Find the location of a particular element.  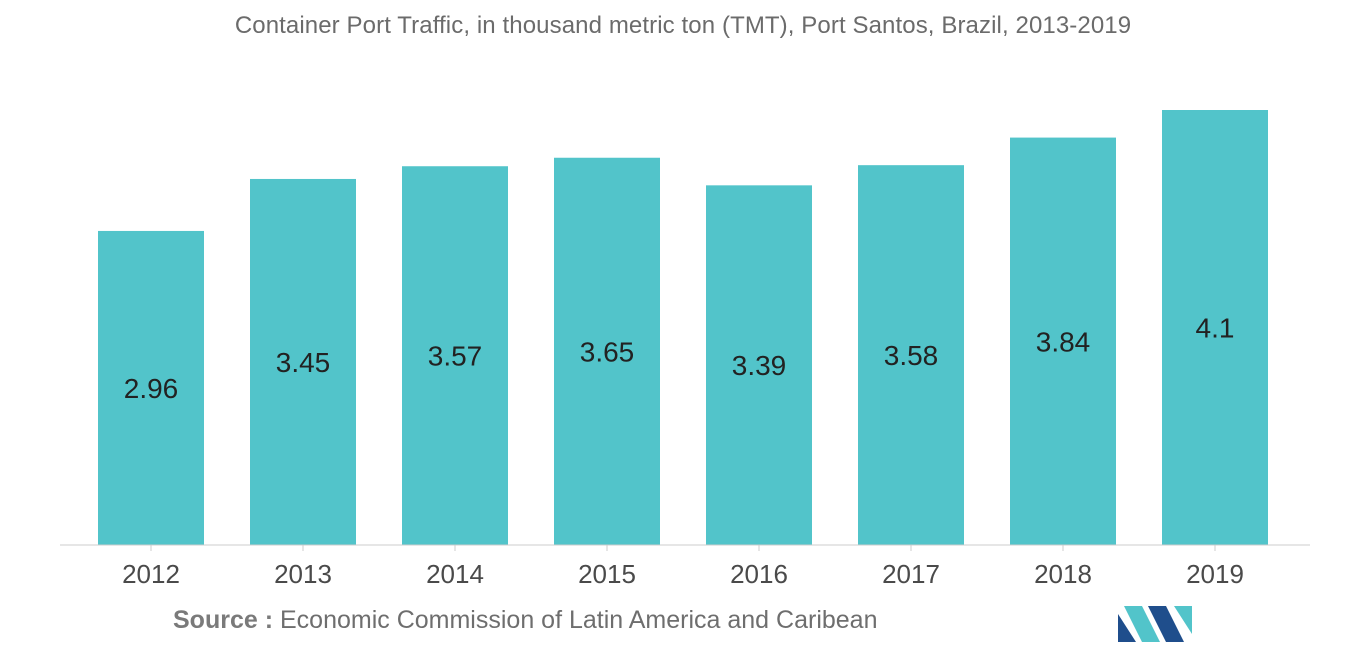

bar-value-label: 3.84 is located at coordinates (1063, 341).